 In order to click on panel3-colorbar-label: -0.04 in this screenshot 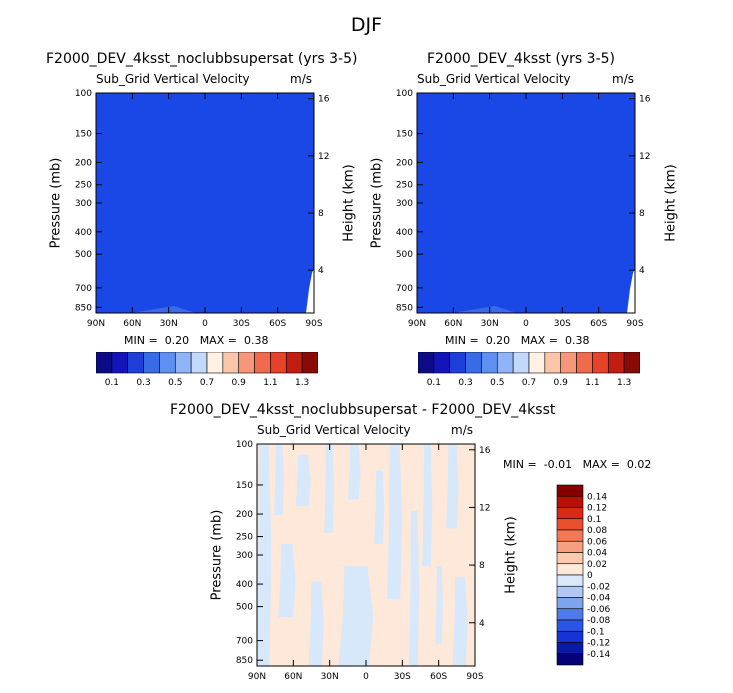, I will do `click(599, 599)`.